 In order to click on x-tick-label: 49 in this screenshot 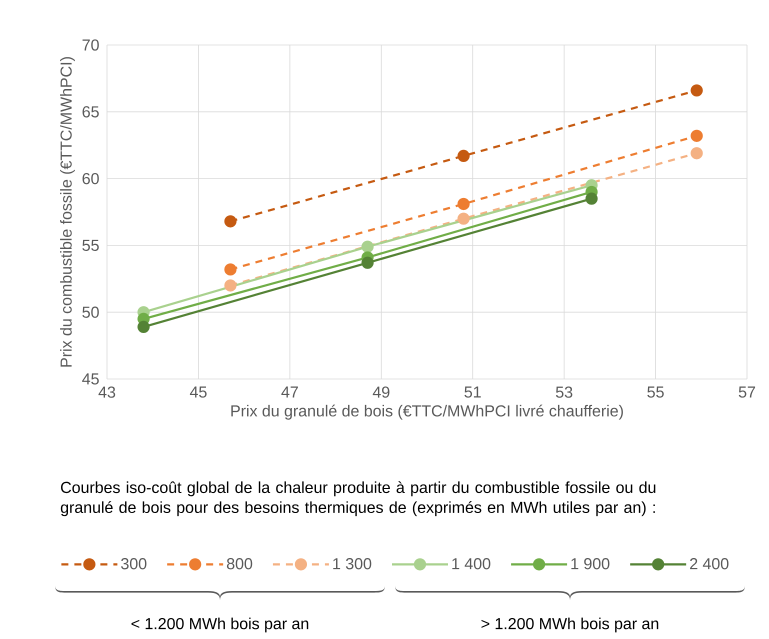, I will do `click(381, 392)`.